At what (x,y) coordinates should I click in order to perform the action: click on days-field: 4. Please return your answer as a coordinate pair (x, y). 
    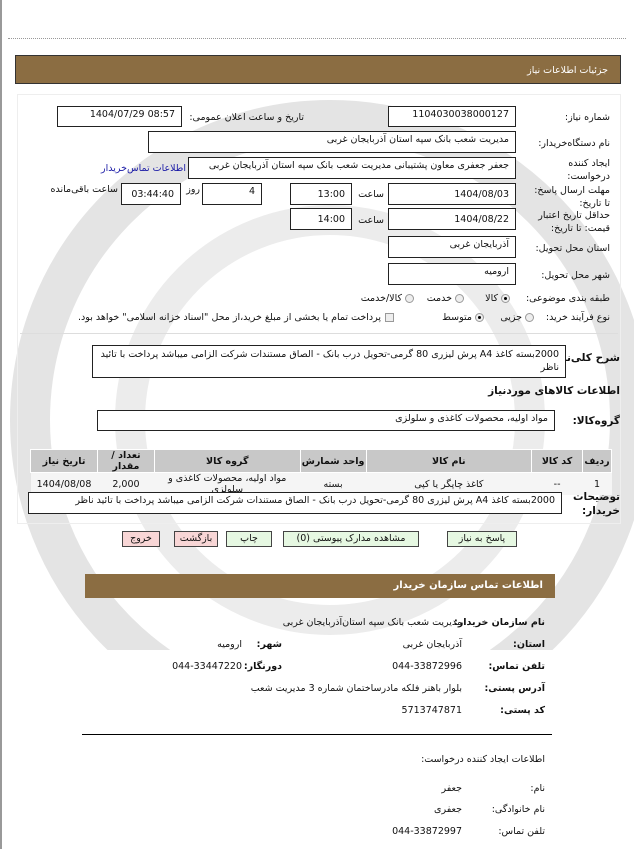
    Looking at the image, I should click on (232, 194).